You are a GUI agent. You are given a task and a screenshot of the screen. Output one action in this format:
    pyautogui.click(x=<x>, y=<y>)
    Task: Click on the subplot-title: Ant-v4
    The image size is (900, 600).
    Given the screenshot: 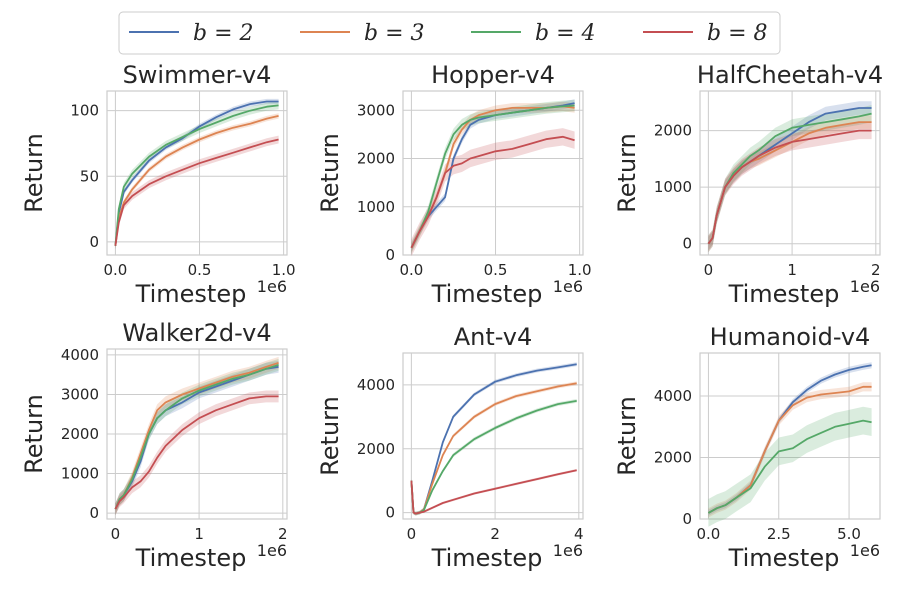 What is the action you would take?
    pyautogui.click(x=493, y=337)
    